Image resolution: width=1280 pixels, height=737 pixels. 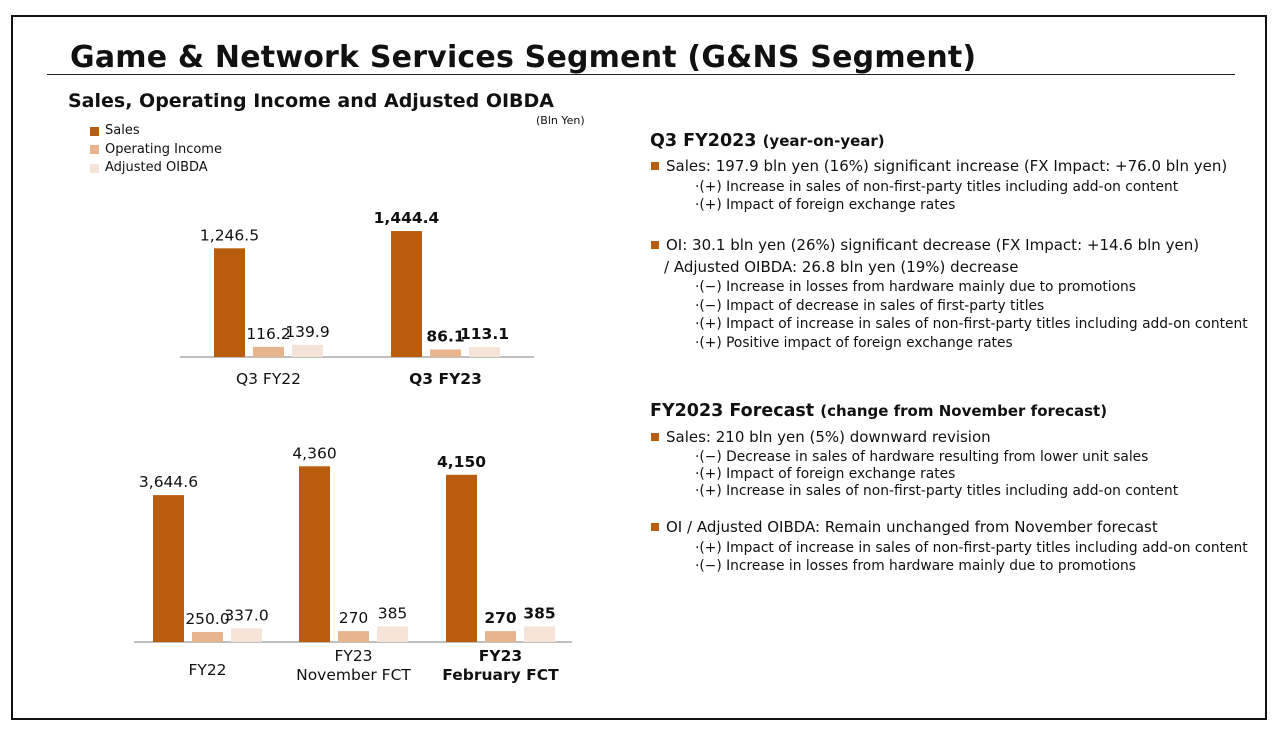 I want to click on legend-label-sales: Sales, so click(x=122, y=130).